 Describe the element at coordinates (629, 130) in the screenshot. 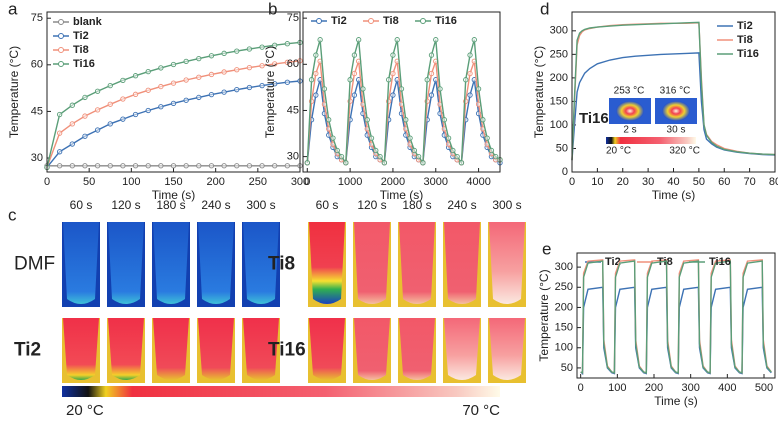

I see `inset-time: 2 s` at that location.